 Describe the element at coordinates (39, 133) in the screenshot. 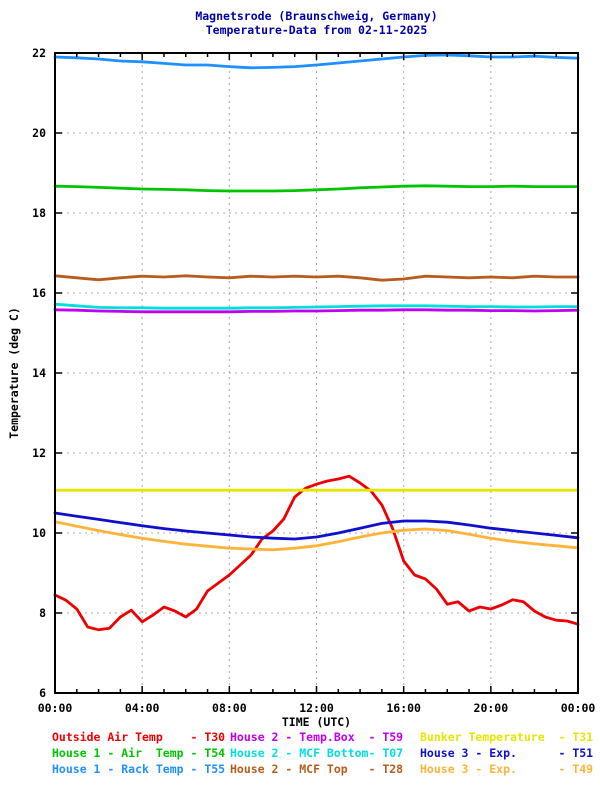

I see `y-tick-label: 20` at that location.